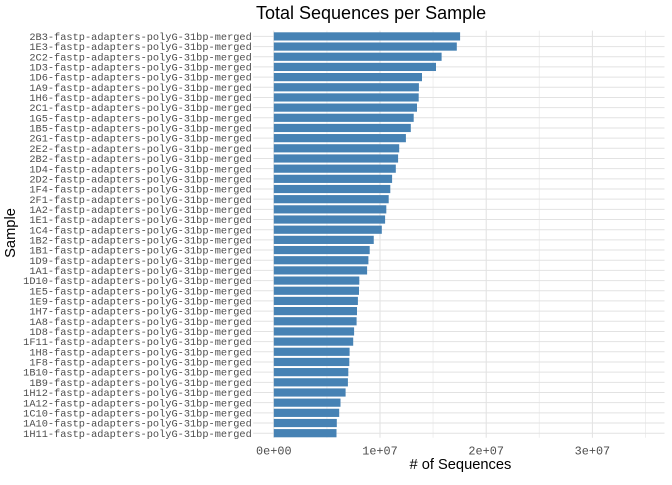  What do you see at coordinates (137, 404) in the screenshot?
I see `svg-text:1A12-fastp-adapters-polyG-31bp: 1A12-fastp-adapters-polyG-31bp-merged` at bounding box center [137, 404].